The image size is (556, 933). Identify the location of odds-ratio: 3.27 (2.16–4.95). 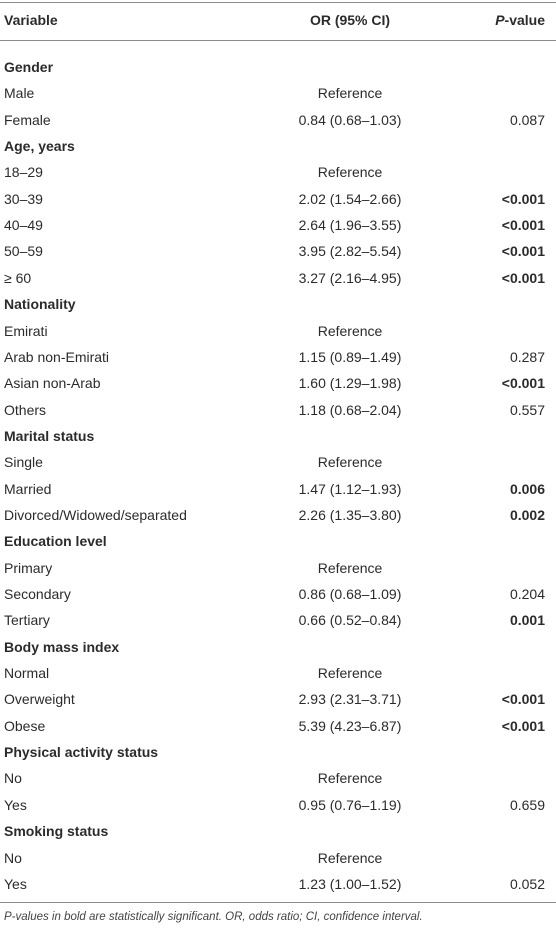
(350, 277).